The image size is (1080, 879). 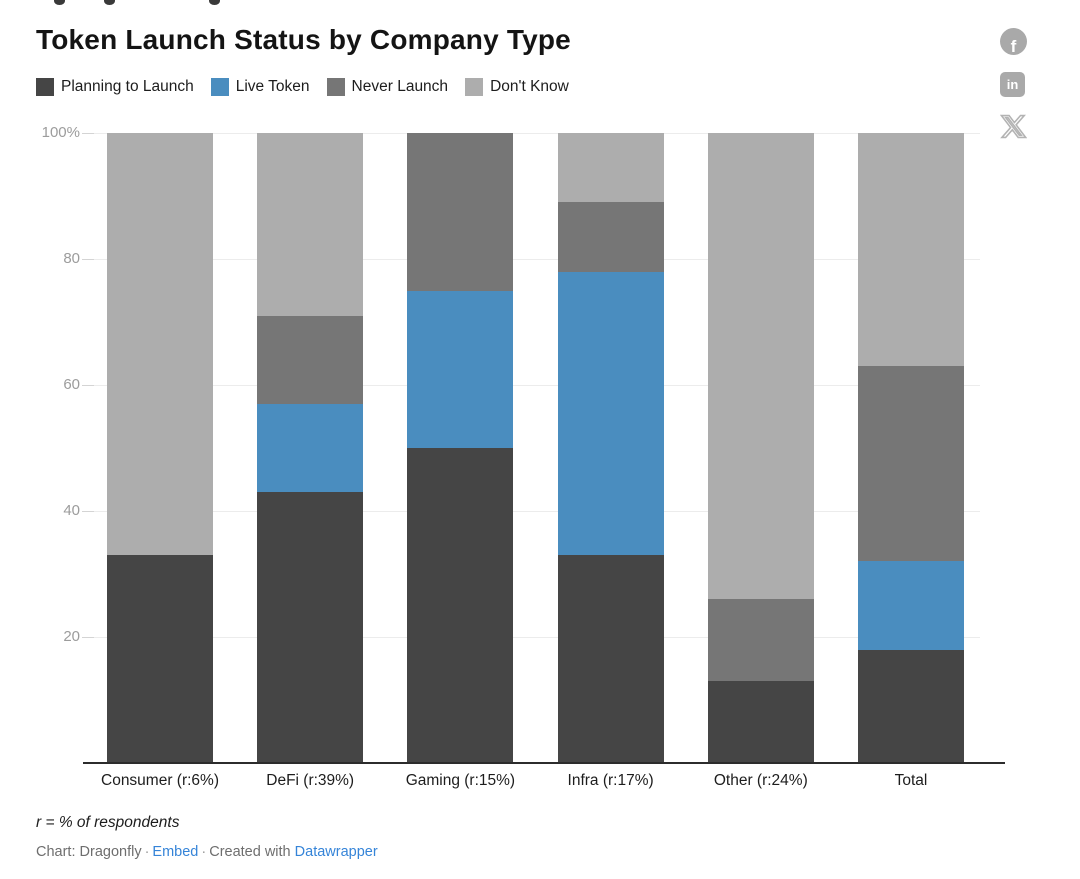 I want to click on chart-title: Token Launch Status by Company Type, so click(x=303, y=39).